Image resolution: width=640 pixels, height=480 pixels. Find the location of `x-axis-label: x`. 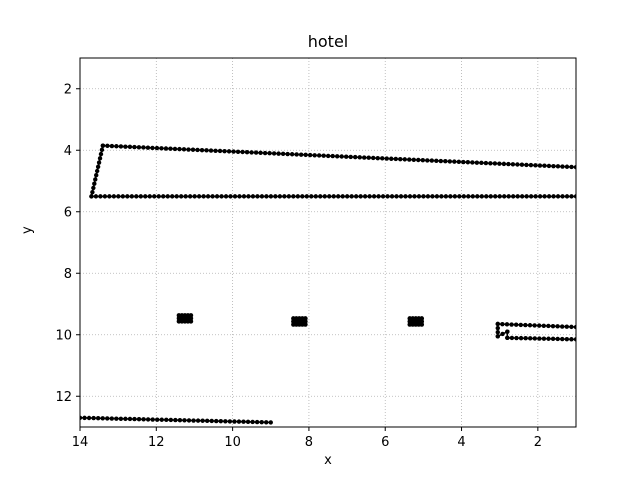

x-axis-label: x is located at coordinates (328, 460).